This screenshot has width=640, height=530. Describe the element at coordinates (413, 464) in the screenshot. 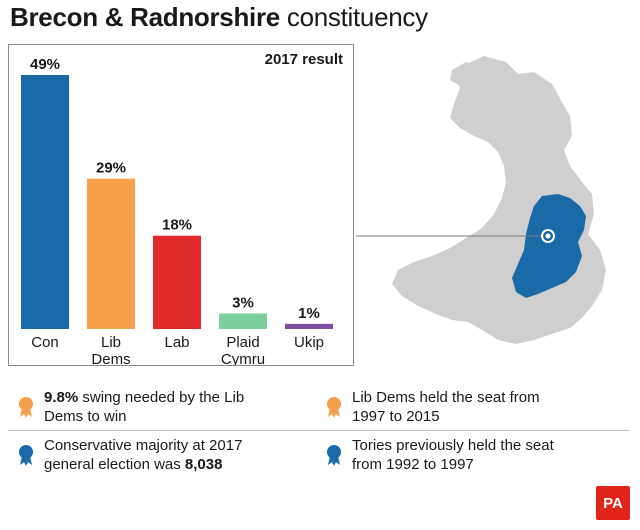

I see `note-tories-line2: from 1992 to 1997` at that location.